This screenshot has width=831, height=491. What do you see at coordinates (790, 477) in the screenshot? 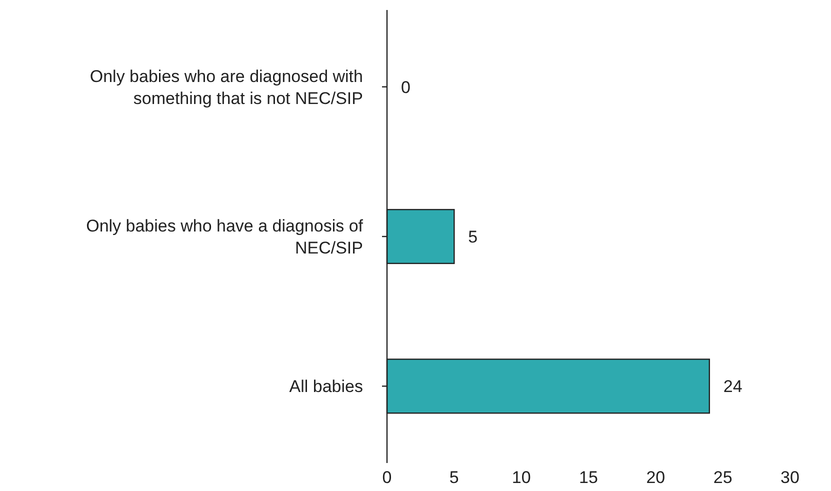
I see `x-tick-label: 30` at bounding box center [790, 477].